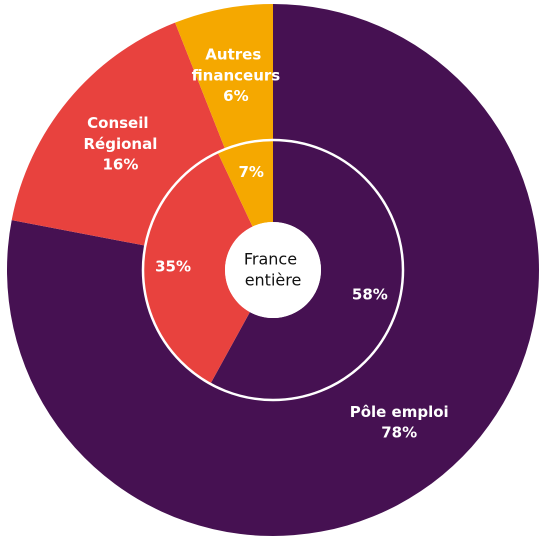 This screenshot has width=540, height=538. What do you see at coordinates (399, 433) in the screenshot?
I see `value-label: 78%` at bounding box center [399, 433].